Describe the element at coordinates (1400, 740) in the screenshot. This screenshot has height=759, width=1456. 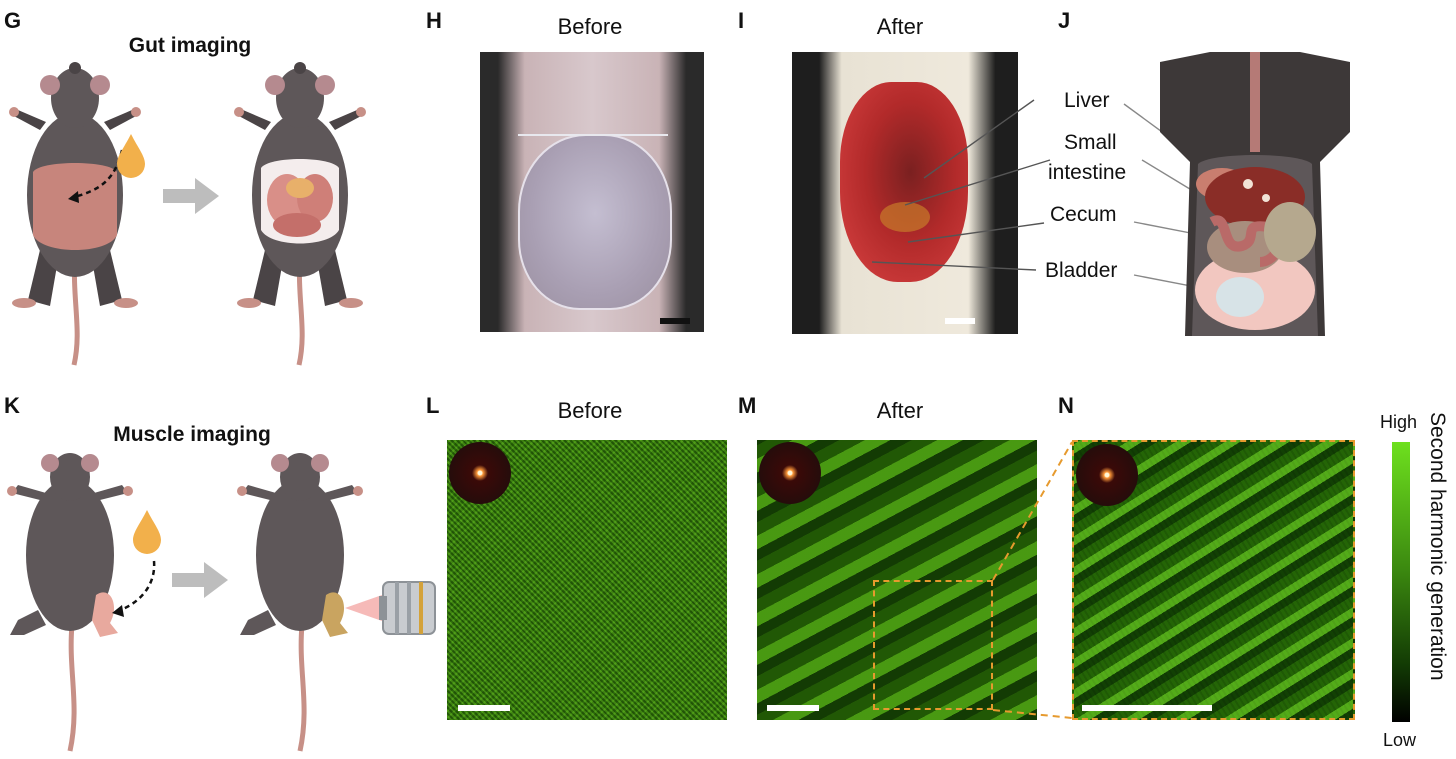
I see `colorbar-low-label: Low` at that location.